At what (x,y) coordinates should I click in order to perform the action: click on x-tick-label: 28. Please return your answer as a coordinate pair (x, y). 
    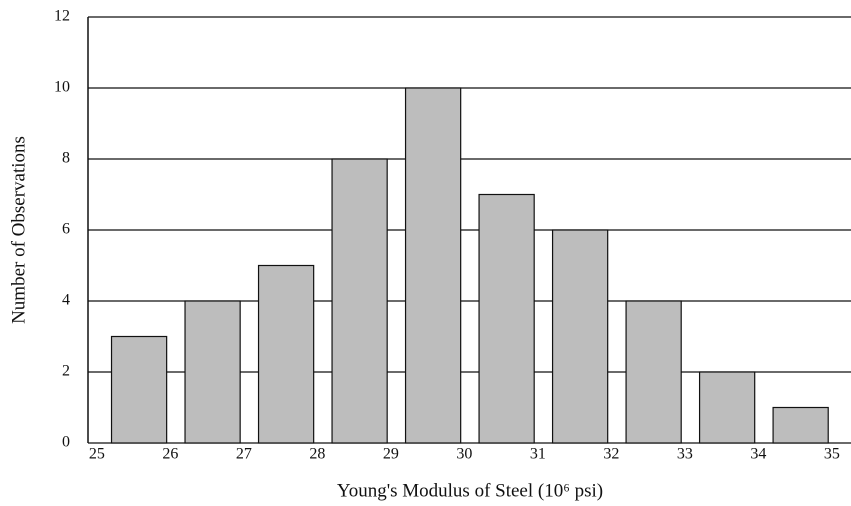
    Looking at the image, I should click on (317, 454).